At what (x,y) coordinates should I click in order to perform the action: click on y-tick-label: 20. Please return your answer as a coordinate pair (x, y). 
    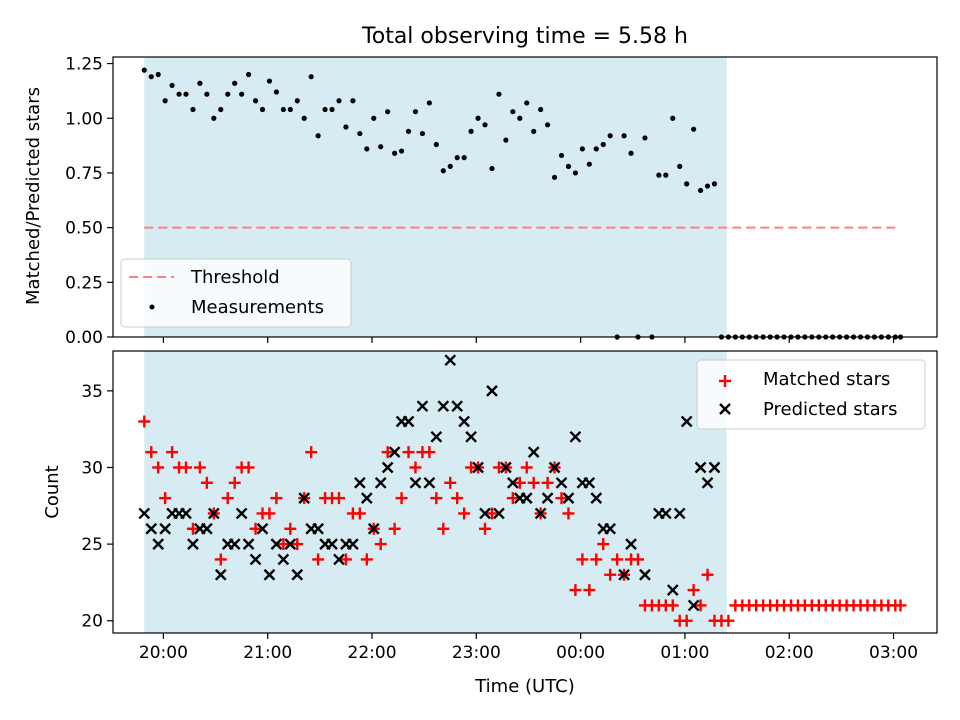
    Looking at the image, I should click on (92, 622).